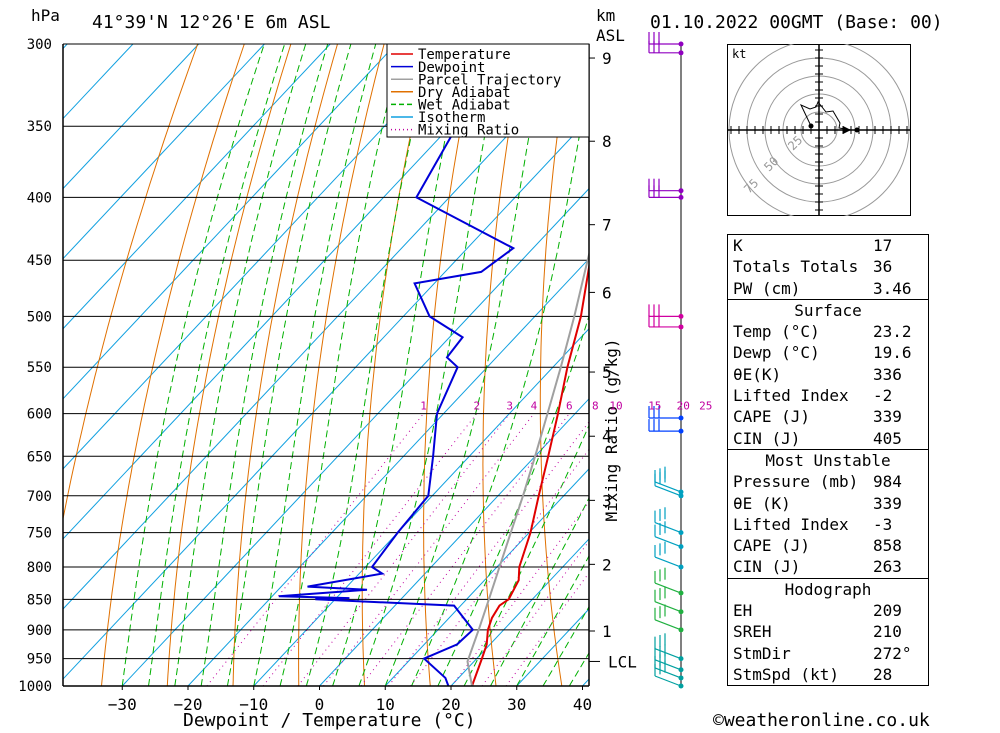  I want to click on km-tick-label: 4, so click(607, 436).